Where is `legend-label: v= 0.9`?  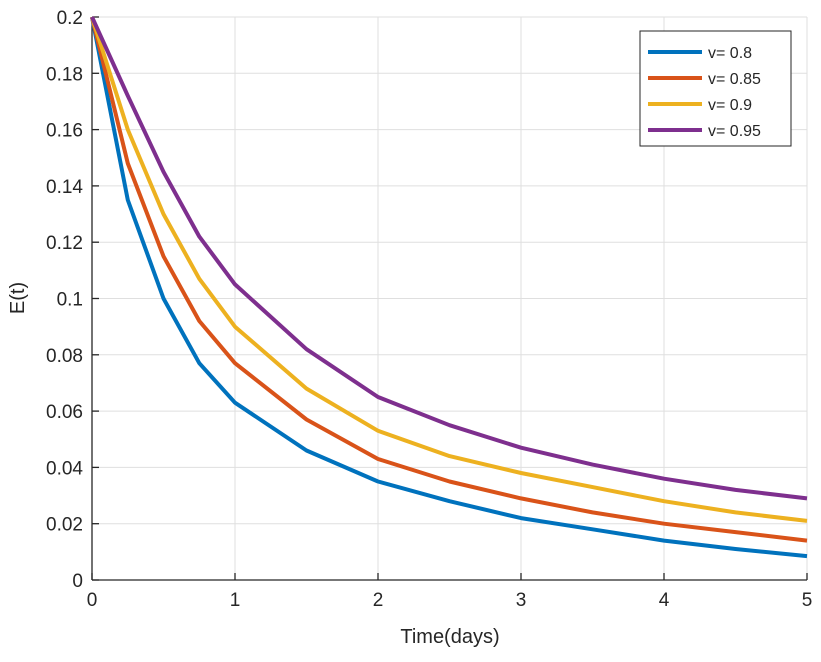 legend-label: v= 0.9 is located at coordinates (730, 105).